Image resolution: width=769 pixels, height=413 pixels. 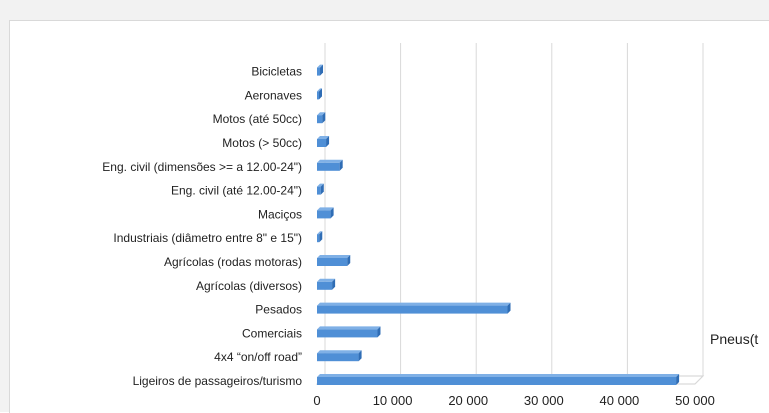 I want to click on x-tick-label: 10 000, so click(x=393, y=400).